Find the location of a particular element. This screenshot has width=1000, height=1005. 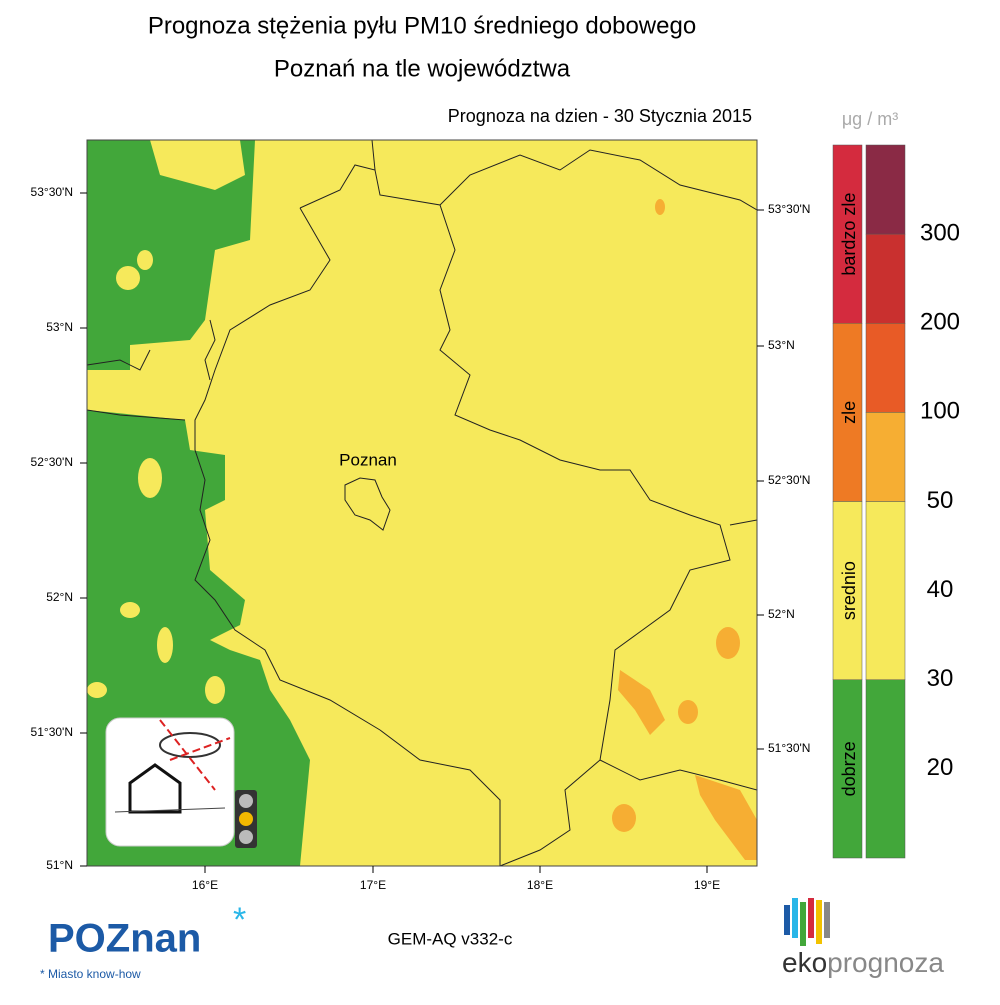

logo-right: ekoprognoza is located at coordinates (863, 962).